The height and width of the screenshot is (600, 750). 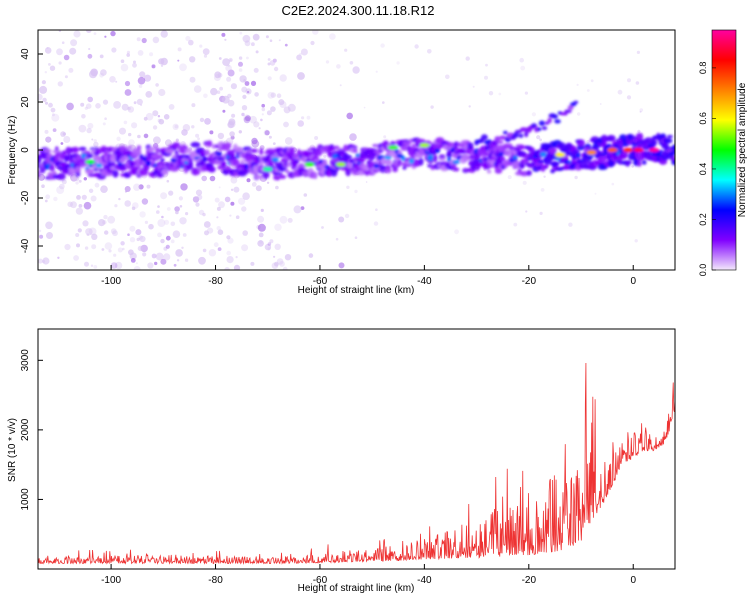 What do you see at coordinates (25, 150) in the screenshot?
I see `y-tick-label: 0` at bounding box center [25, 150].